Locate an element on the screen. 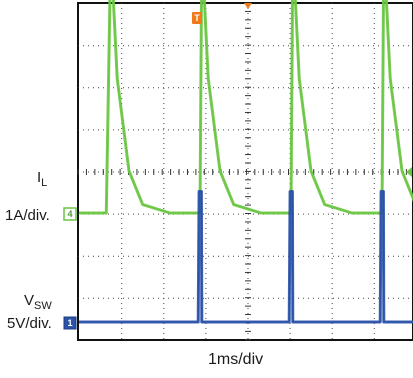 This screenshot has height=378, width=413. il-label-sub: L is located at coordinates (44, 183).